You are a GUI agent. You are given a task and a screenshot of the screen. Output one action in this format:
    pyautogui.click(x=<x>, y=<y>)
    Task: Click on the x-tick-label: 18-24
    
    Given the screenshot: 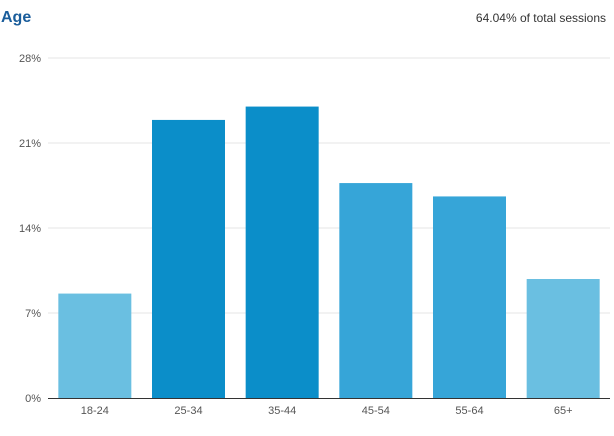 What is the action you would take?
    pyautogui.click(x=95, y=411)
    